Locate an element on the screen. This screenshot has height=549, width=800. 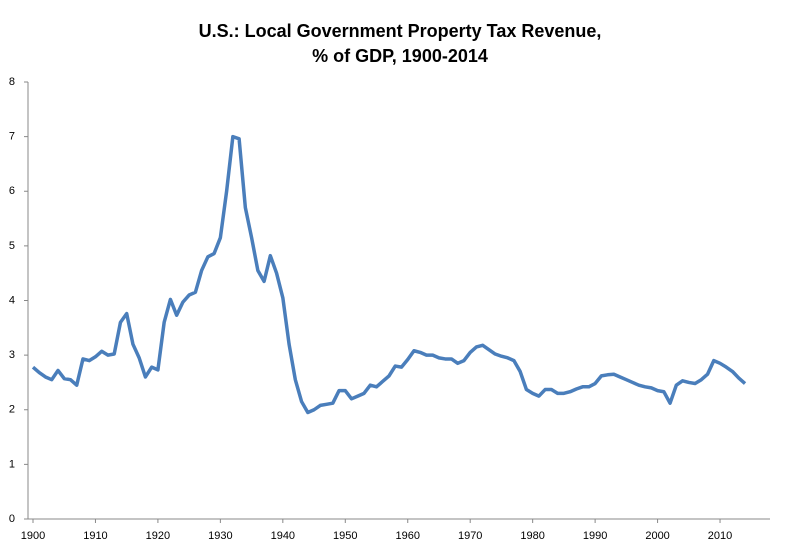
x-tick-label: 2010 is located at coordinates (720, 536).